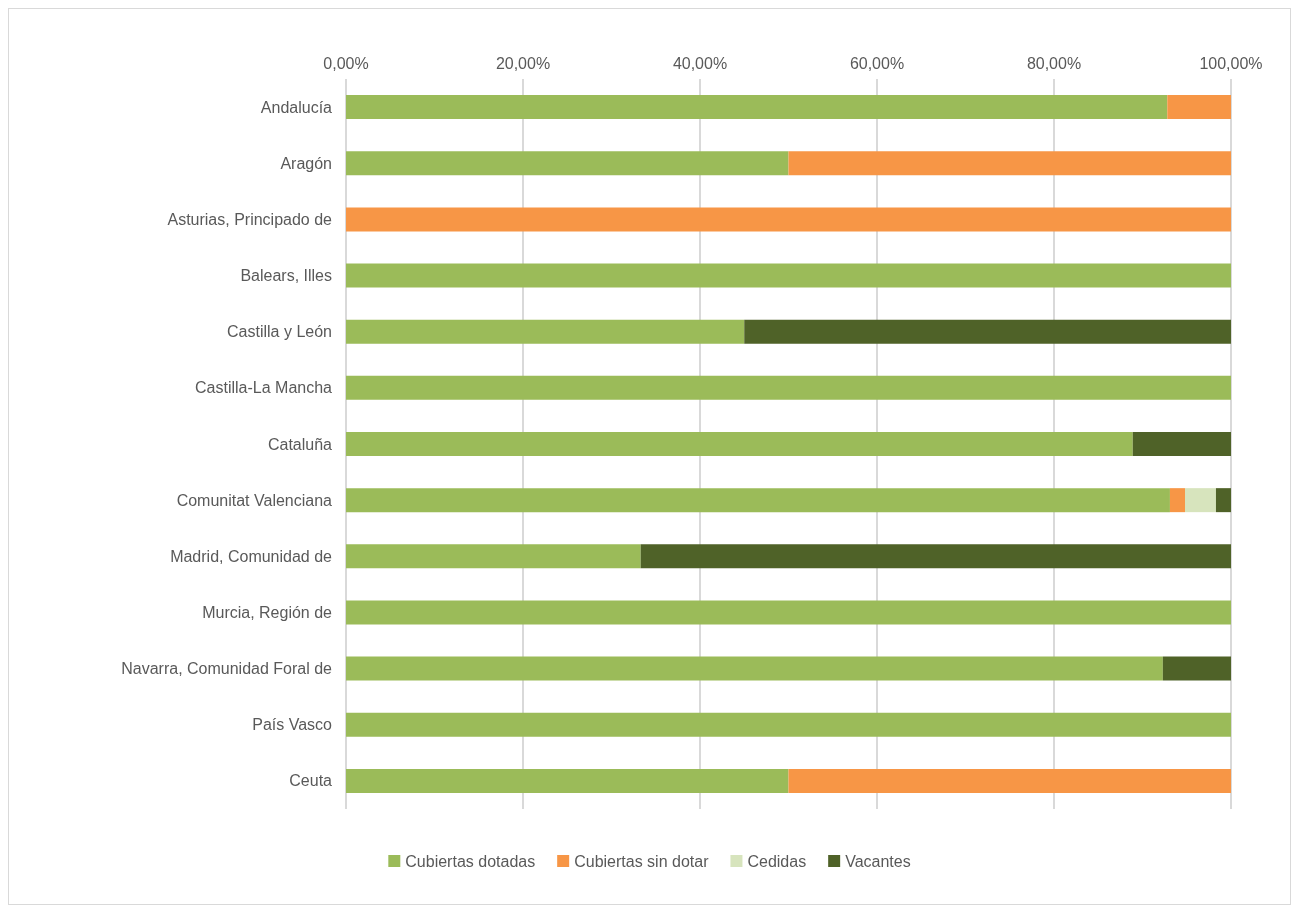 The width and height of the screenshot is (1299, 913). I want to click on x-tick-label: 0,00%, so click(346, 63).